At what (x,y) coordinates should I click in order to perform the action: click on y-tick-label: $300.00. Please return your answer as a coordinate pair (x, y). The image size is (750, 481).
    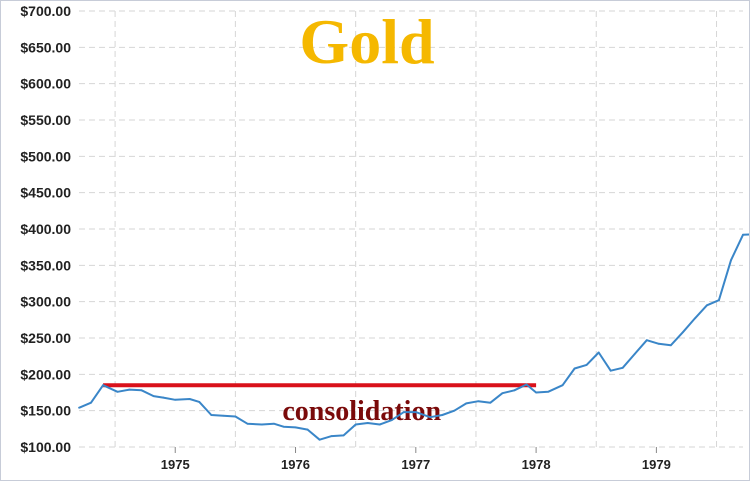
    Looking at the image, I should click on (45, 302).